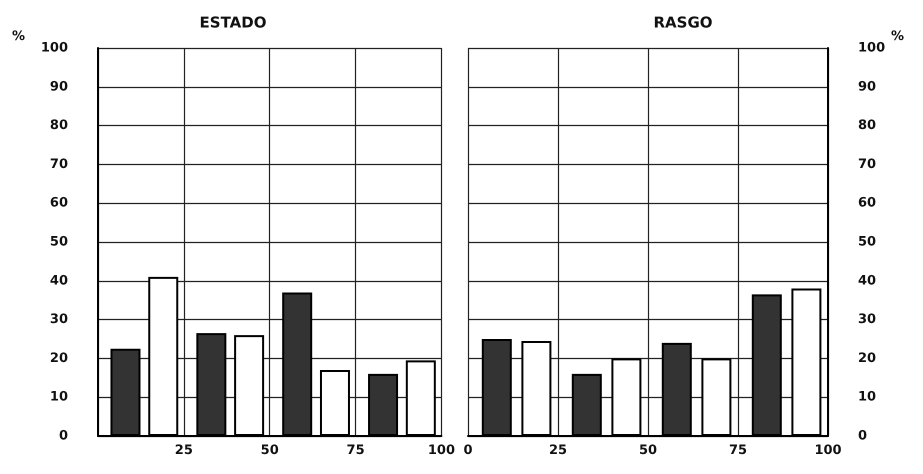  What do you see at coordinates (867, 280) in the screenshot?
I see `y2-tick-label: 40` at bounding box center [867, 280].